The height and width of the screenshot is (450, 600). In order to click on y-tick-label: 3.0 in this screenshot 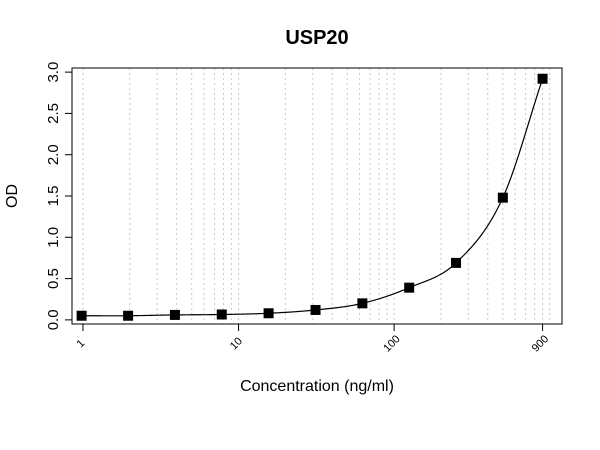, I will do `click(53, 72)`.